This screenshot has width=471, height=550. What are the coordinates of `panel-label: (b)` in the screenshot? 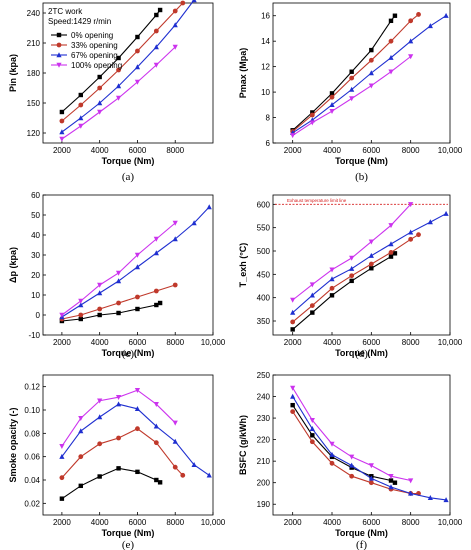 It's located at (361, 177).